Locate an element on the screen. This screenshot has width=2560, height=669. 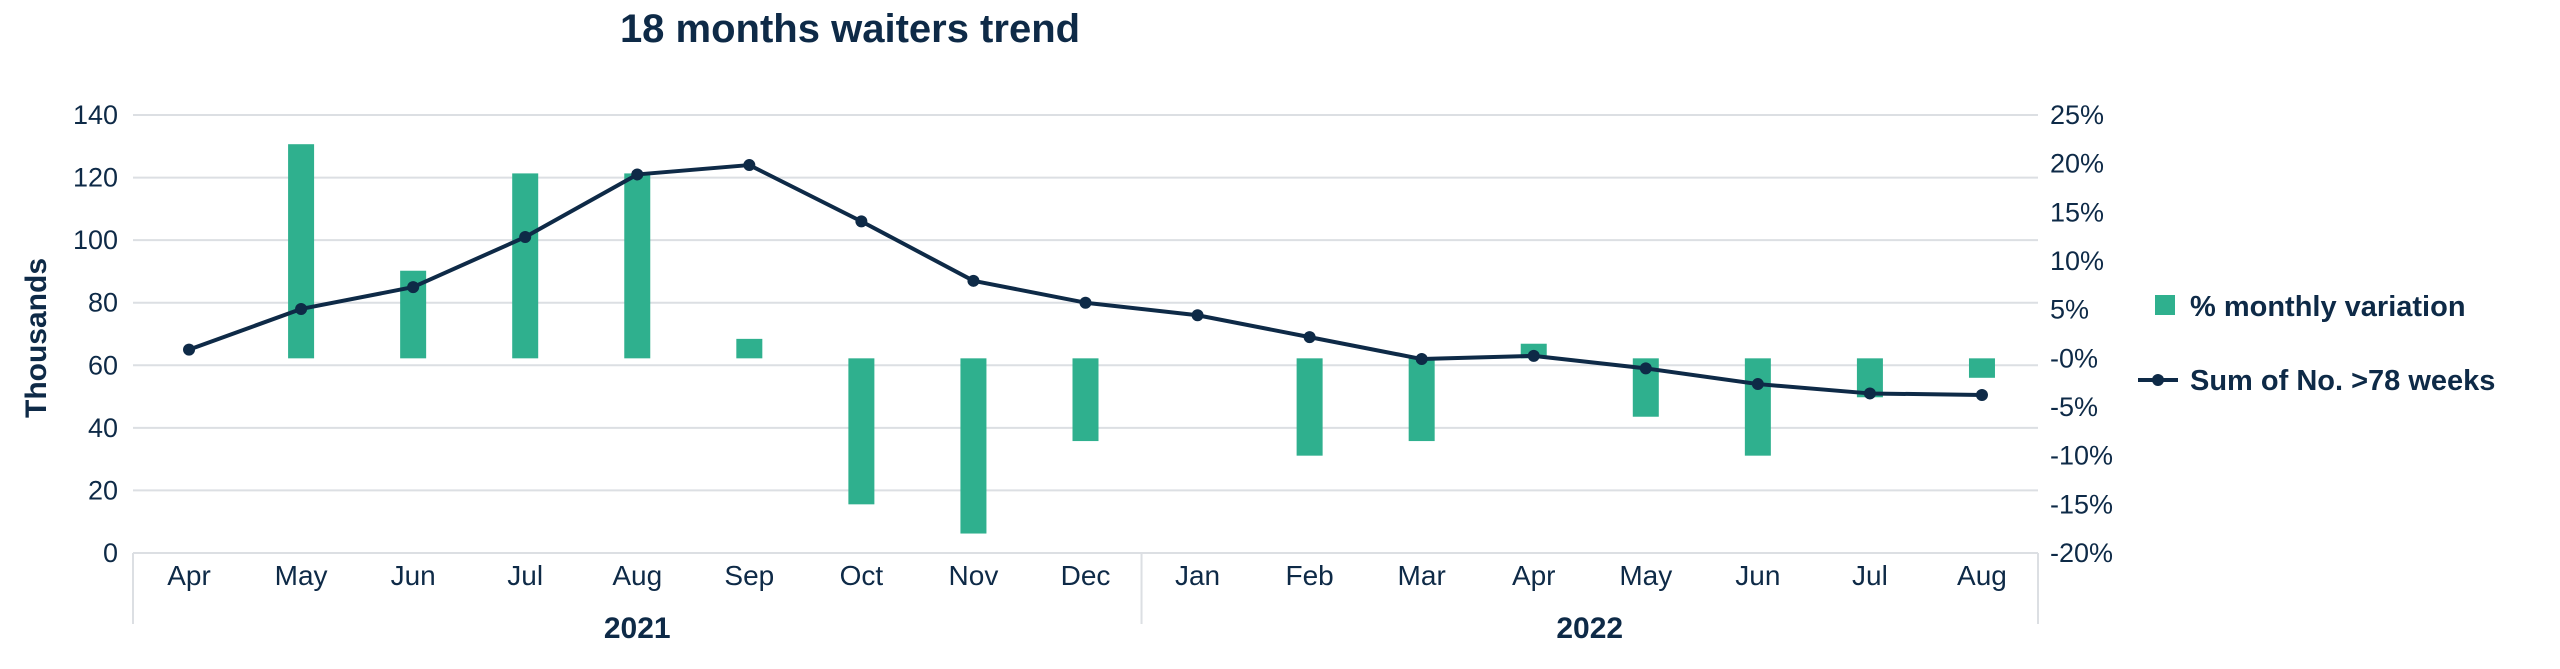
left-axis: 0 20 40 60 80 100 120 140 is located at coordinates (95, 334).